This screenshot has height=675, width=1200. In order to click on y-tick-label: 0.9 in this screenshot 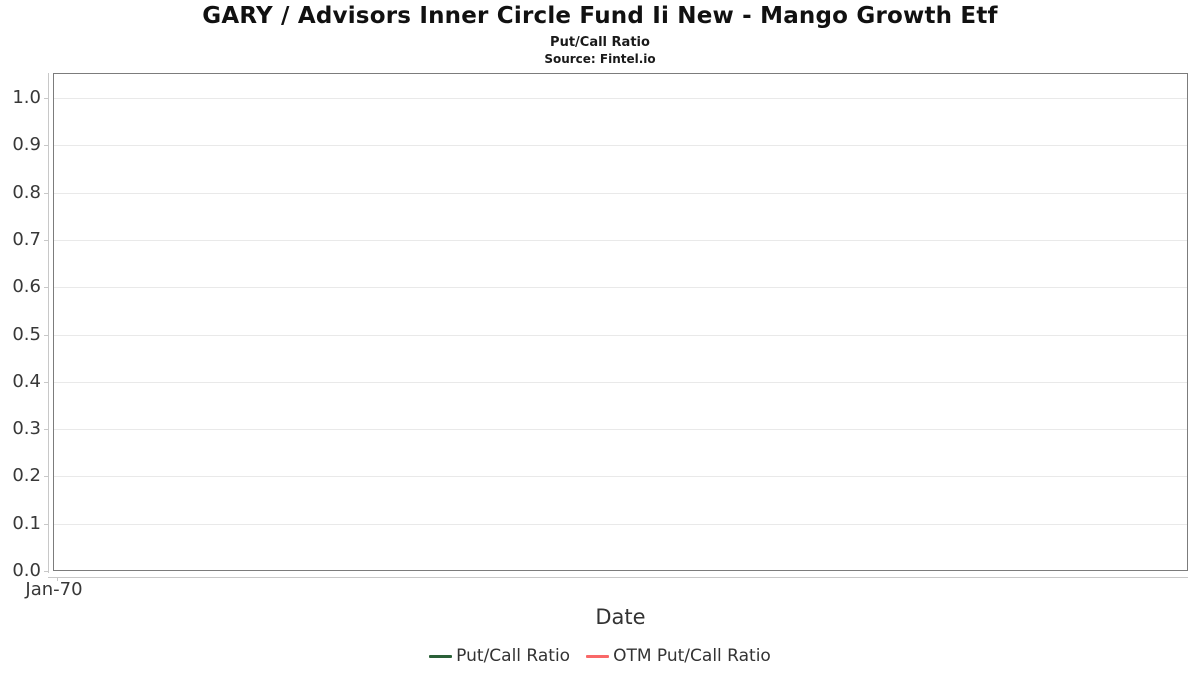, I will do `click(26, 144)`.